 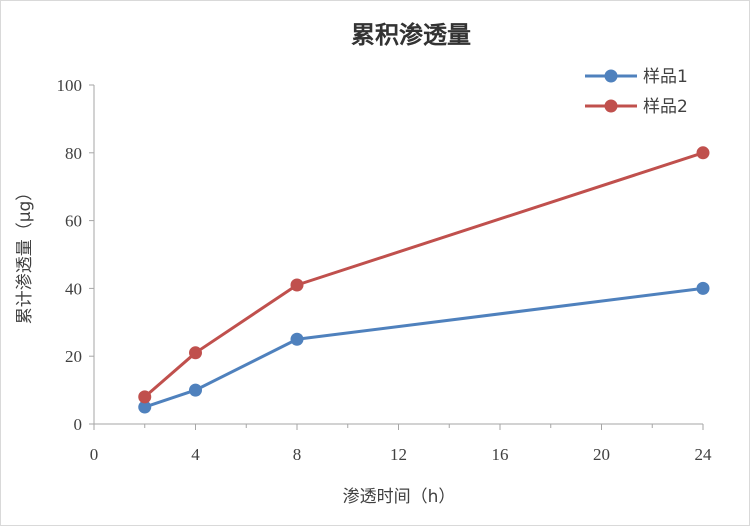 I want to click on y-tick-label: 80, so click(x=73, y=153).